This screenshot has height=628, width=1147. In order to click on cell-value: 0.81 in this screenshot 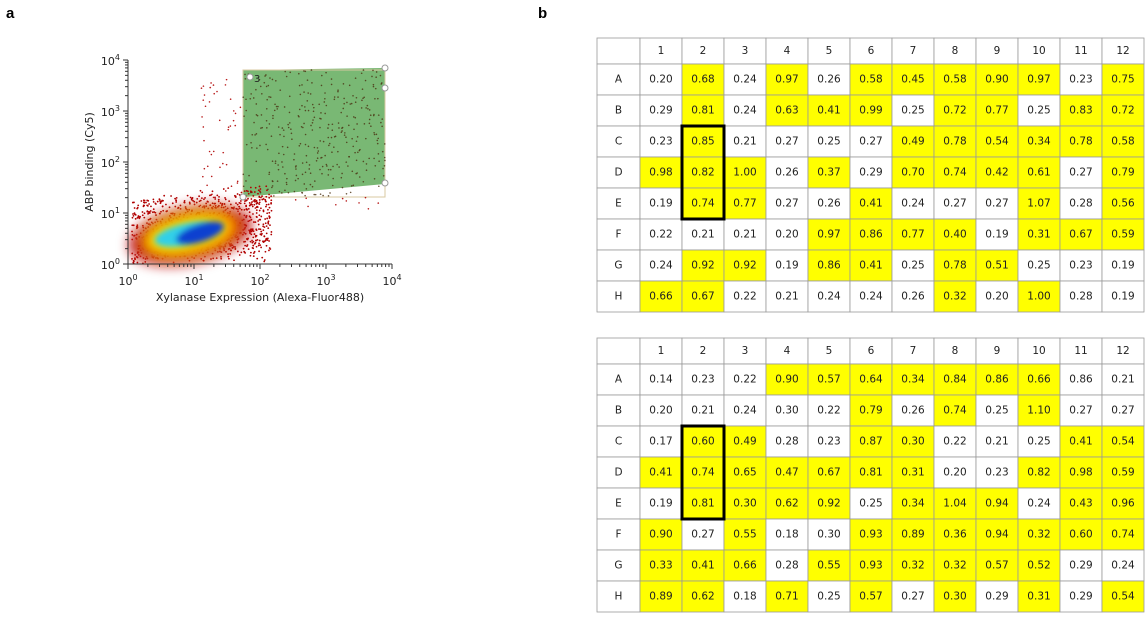, I will do `click(702, 111)`.